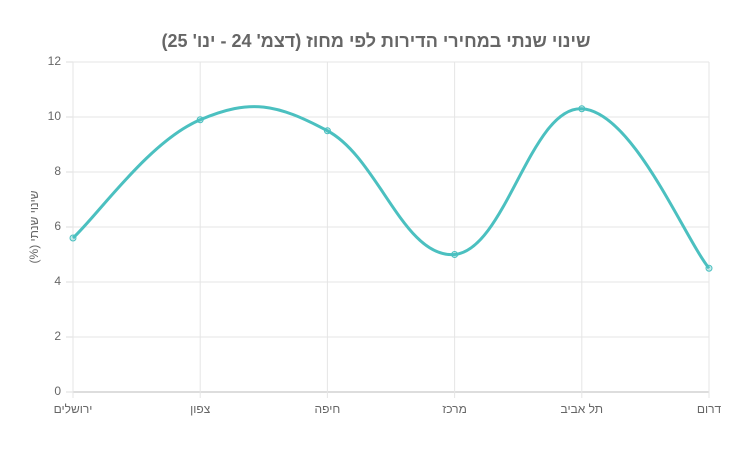 This screenshot has height=467, width=753. I want to click on y-tick-label: 2, so click(57, 336).